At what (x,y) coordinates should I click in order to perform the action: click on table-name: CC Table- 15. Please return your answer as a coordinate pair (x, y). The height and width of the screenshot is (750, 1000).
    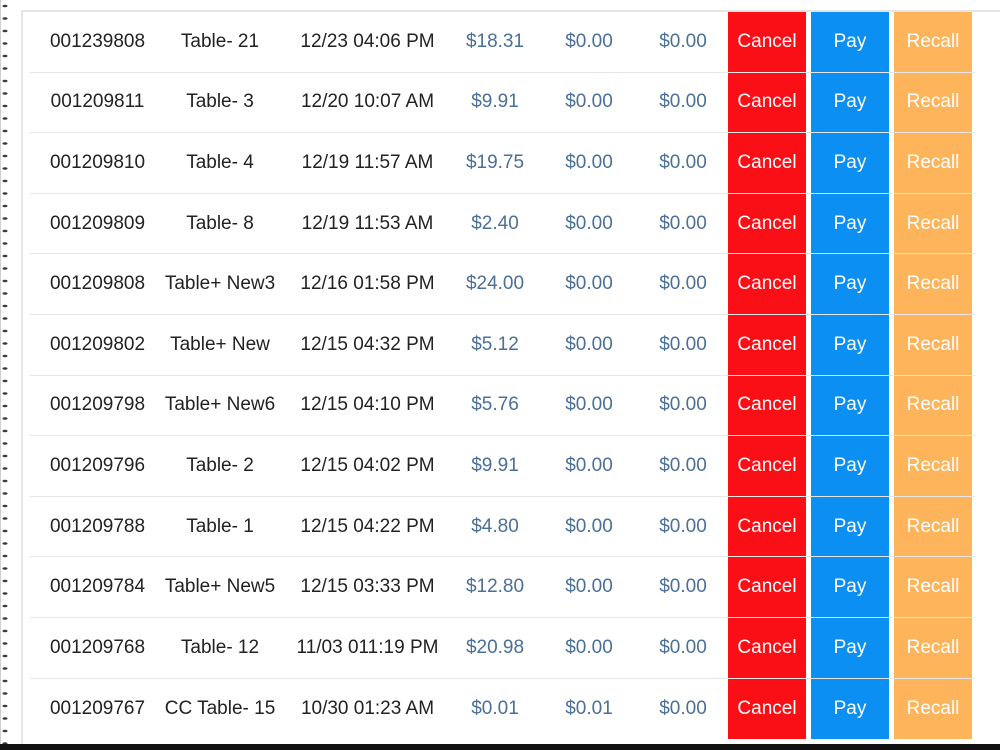
    Looking at the image, I should click on (220, 708).